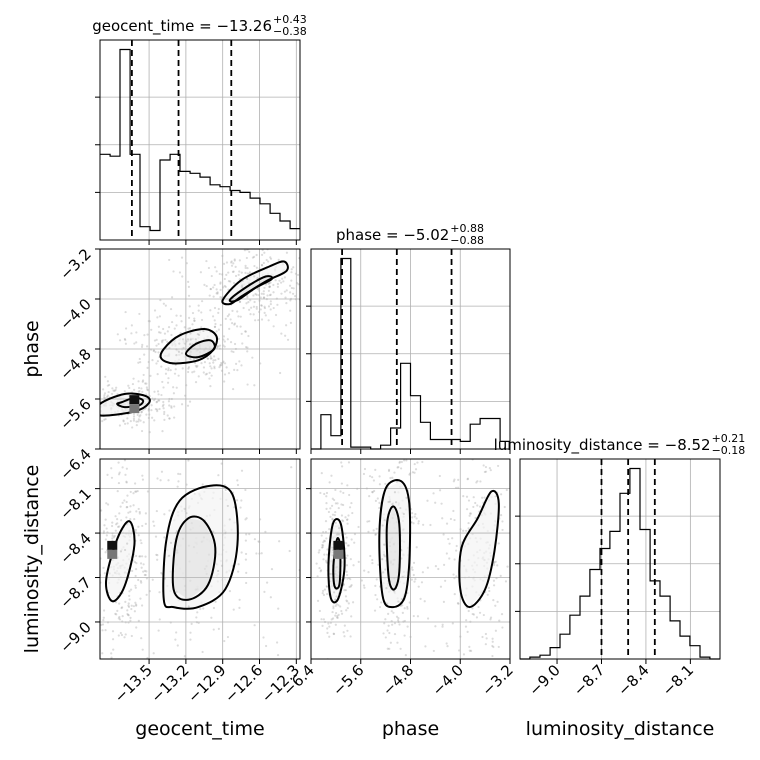 The width and height of the screenshot is (760, 760). I want to click on panel-geocent-time-hist, so click(200, 140).